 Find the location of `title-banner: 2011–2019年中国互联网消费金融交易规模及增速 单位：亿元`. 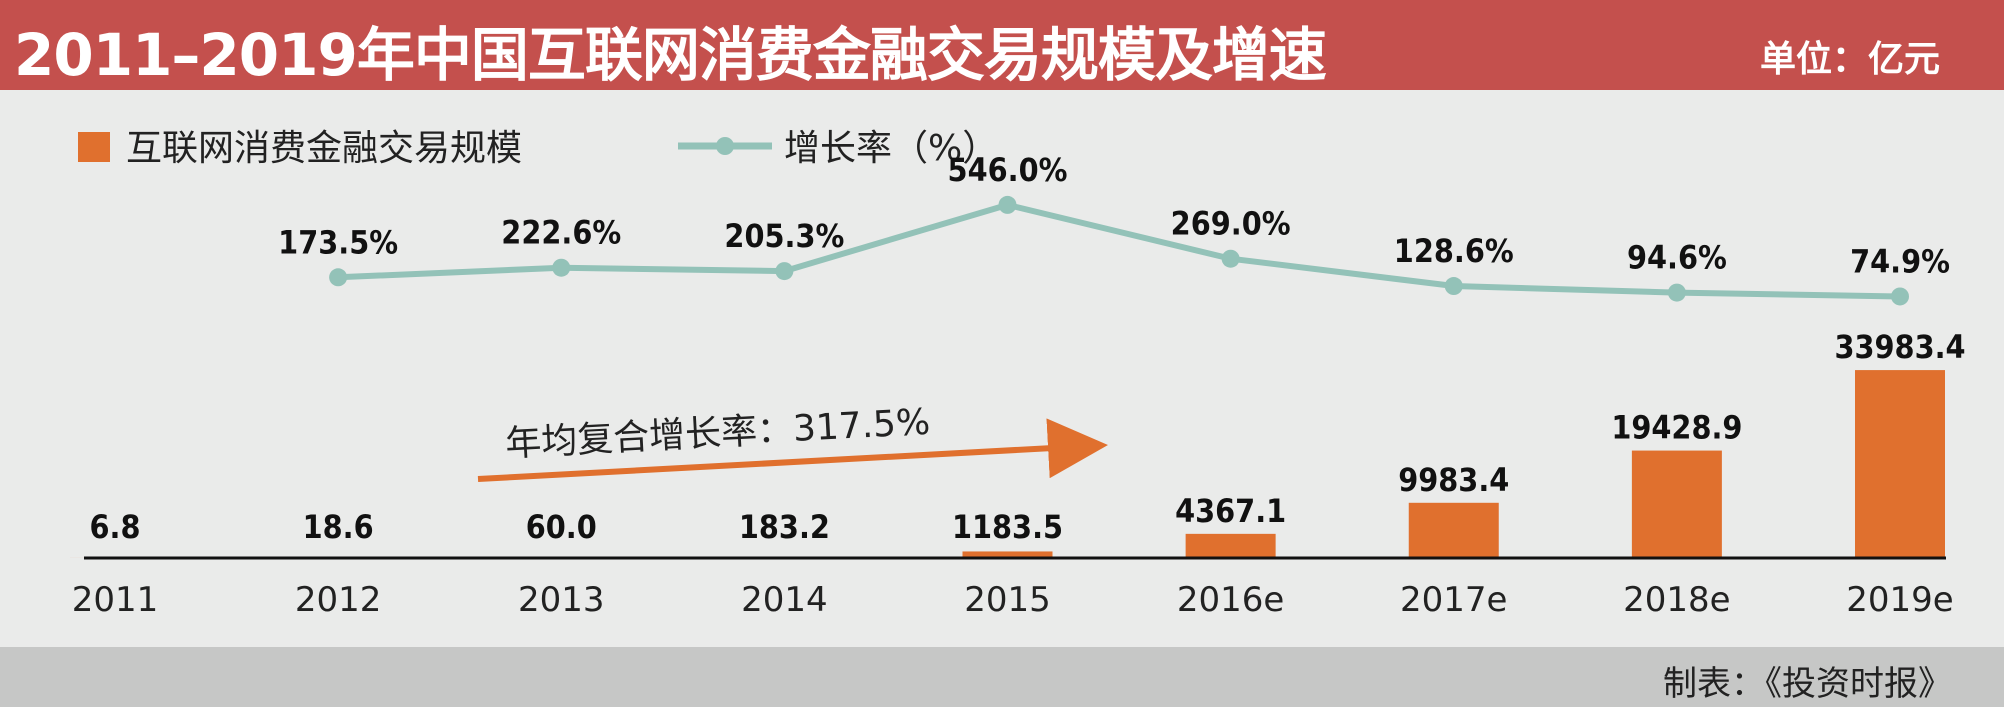

title-banner: 2011–2019年中国互联网消费金融交易规模及增速 单位：亿元 is located at coordinates (1002, 45).